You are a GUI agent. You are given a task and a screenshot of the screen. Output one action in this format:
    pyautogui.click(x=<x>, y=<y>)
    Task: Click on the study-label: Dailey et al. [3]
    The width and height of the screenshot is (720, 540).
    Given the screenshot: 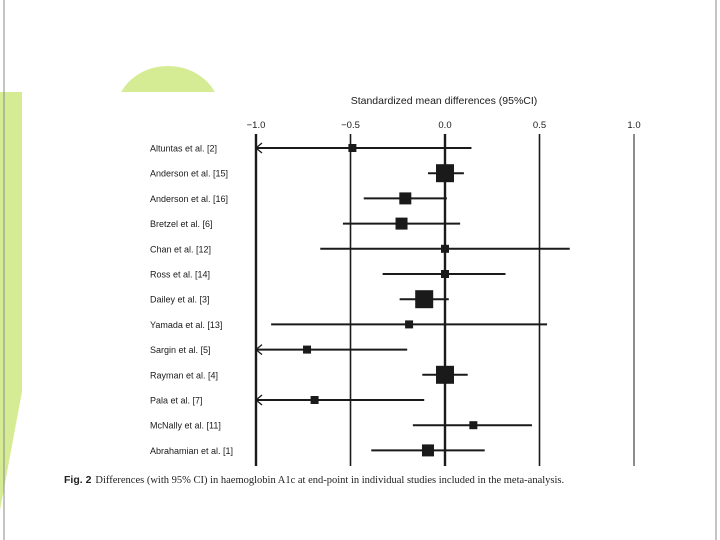 What is the action you would take?
    pyautogui.click(x=180, y=300)
    